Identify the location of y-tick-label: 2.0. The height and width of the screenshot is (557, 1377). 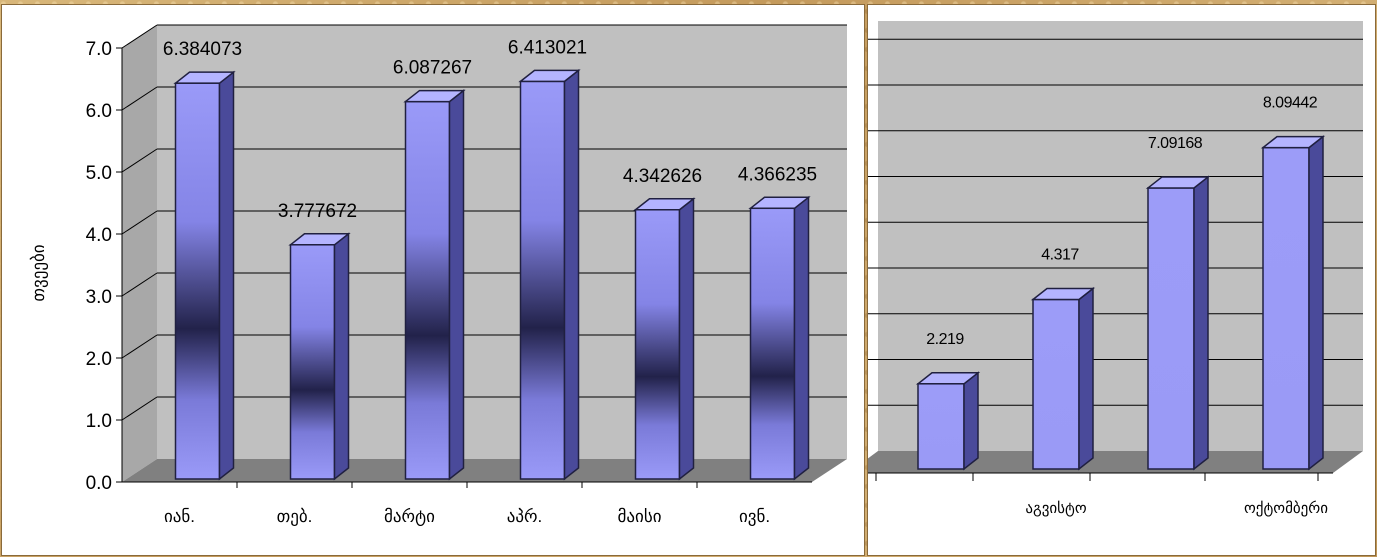
(99, 359).